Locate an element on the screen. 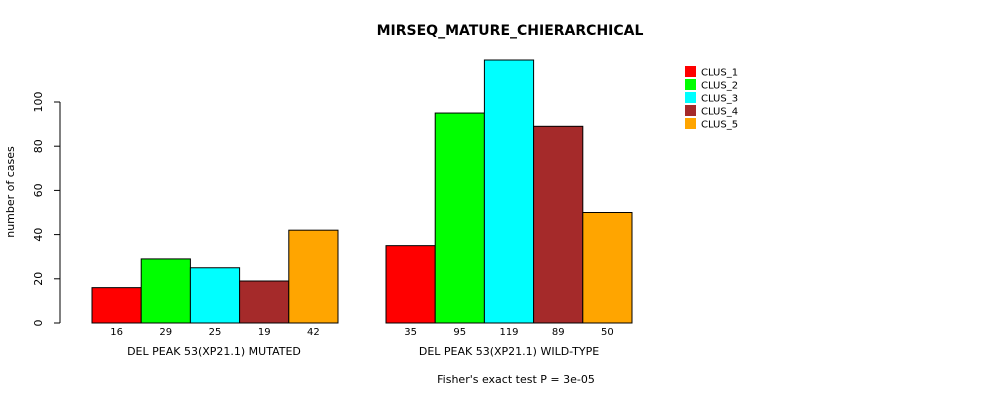 Image resolution: width=990 pixels, height=400 pixels. legend: CLUS_1 CLUS_2 CLUS_3 CLUS_4 CLUS_5 is located at coordinates (711, 98).